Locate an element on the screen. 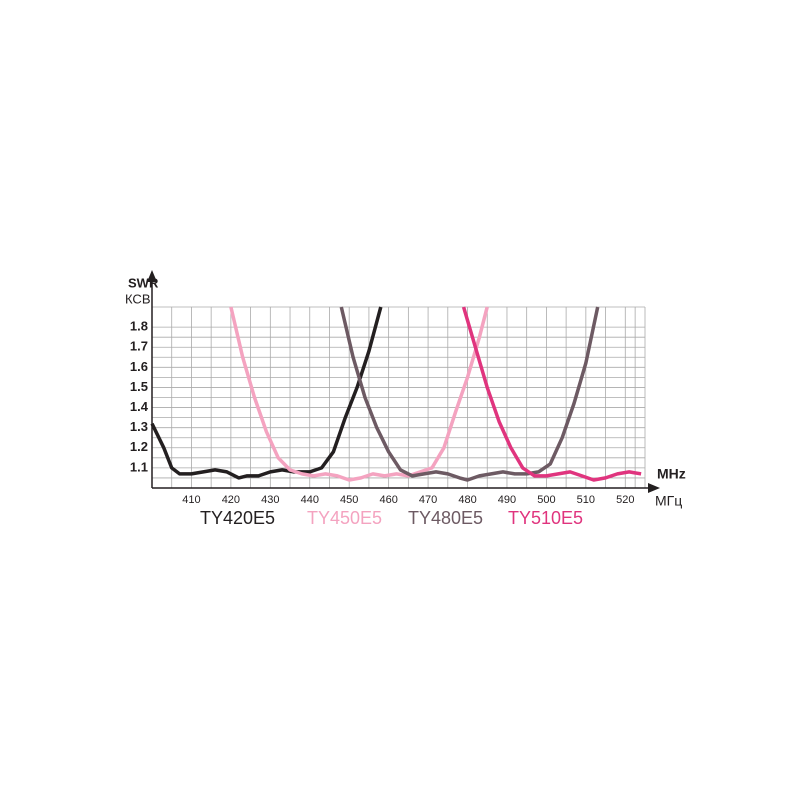 The height and width of the screenshot is (800, 800). x-axis-label-alt: МГц is located at coordinates (668, 501).